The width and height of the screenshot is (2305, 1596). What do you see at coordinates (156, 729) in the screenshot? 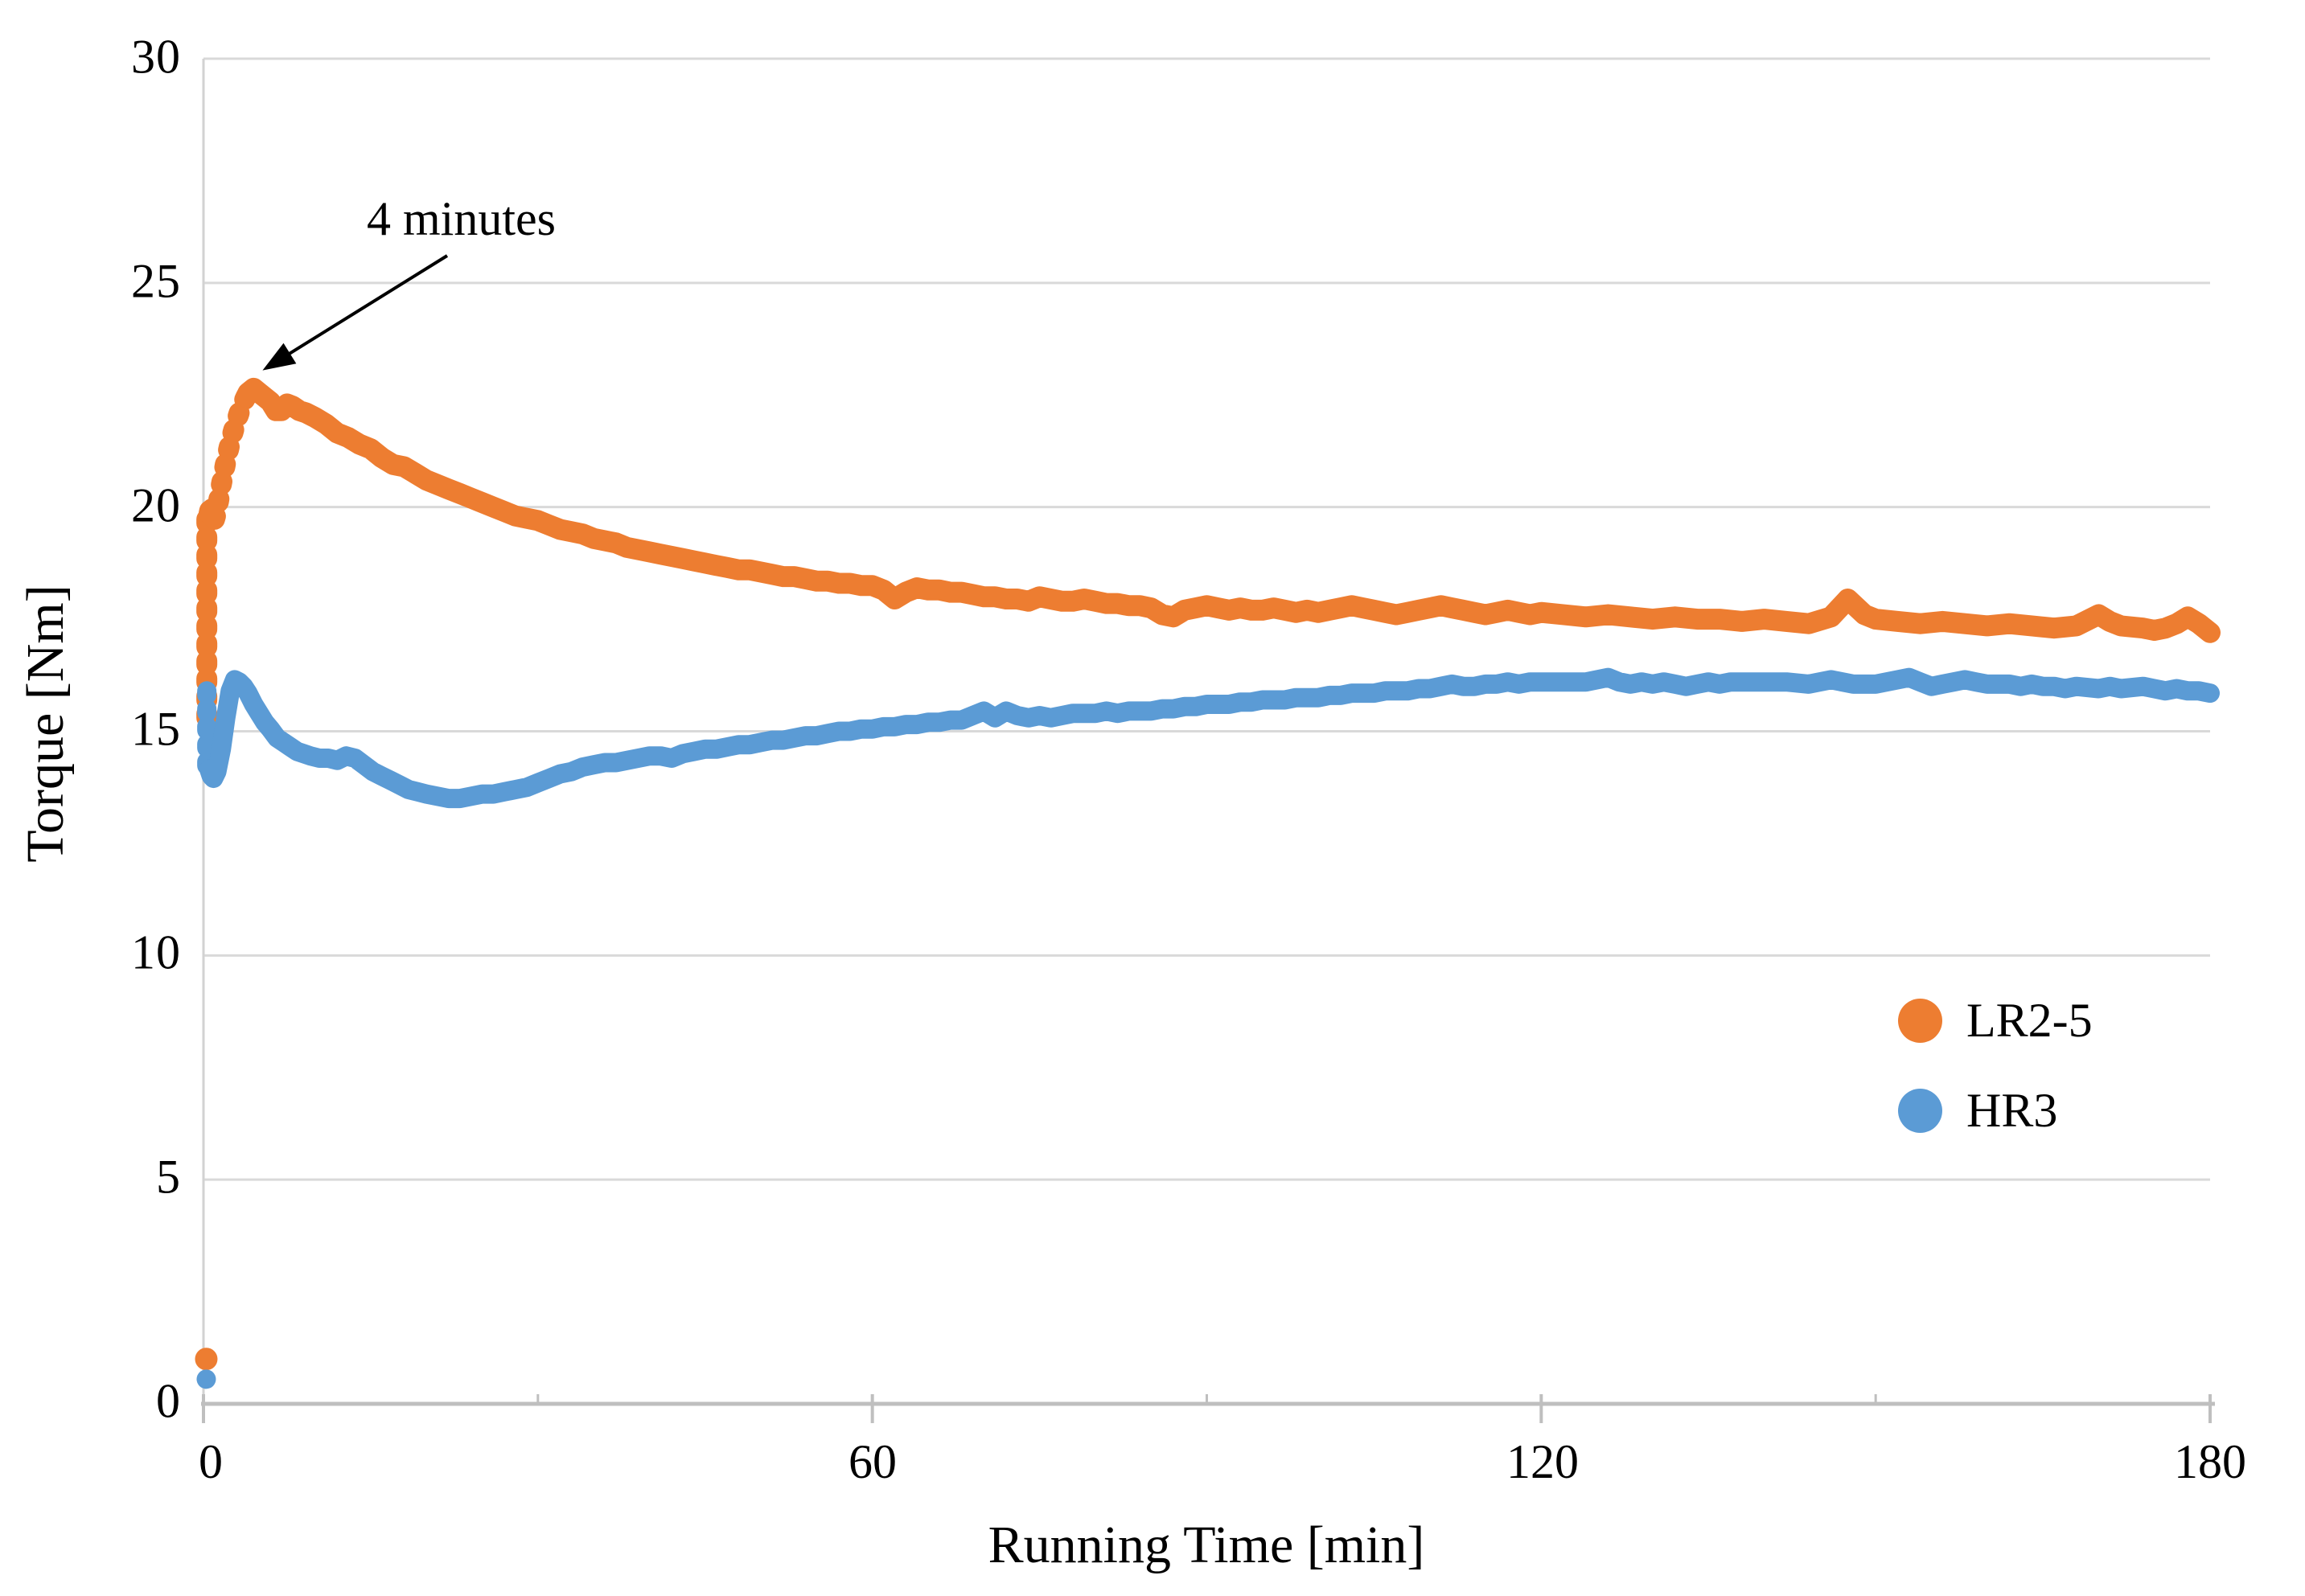
I see `y-tick-label-15: 15` at bounding box center [156, 729].